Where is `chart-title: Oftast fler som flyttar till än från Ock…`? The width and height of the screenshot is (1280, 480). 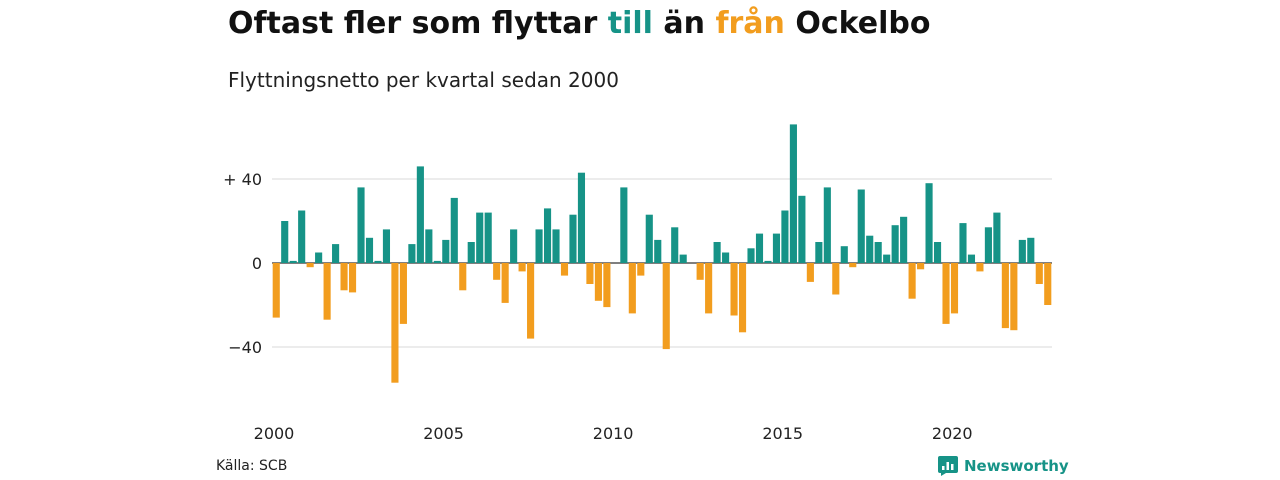 chart-title: Oftast fler som flyttar till än från Ock… is located at coordinates (579, 23).